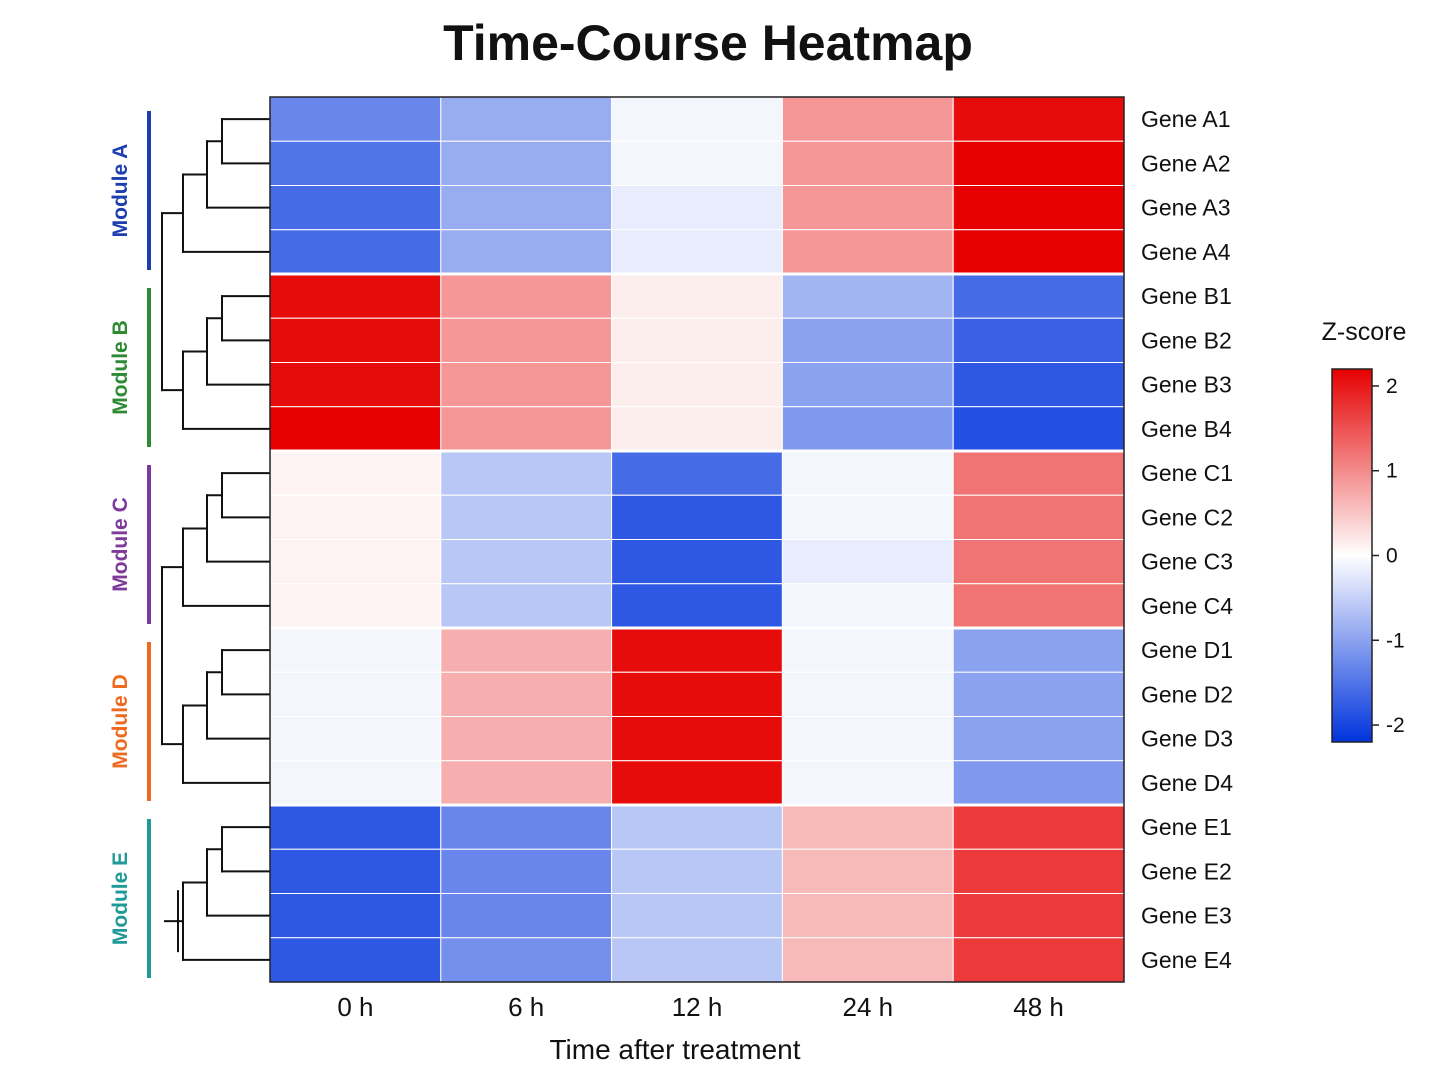 This screenshot has height=1086, width=1448. Describe the element at coordinates (216, 539) in the screenshot. I see `row-dendrogram` at that location.